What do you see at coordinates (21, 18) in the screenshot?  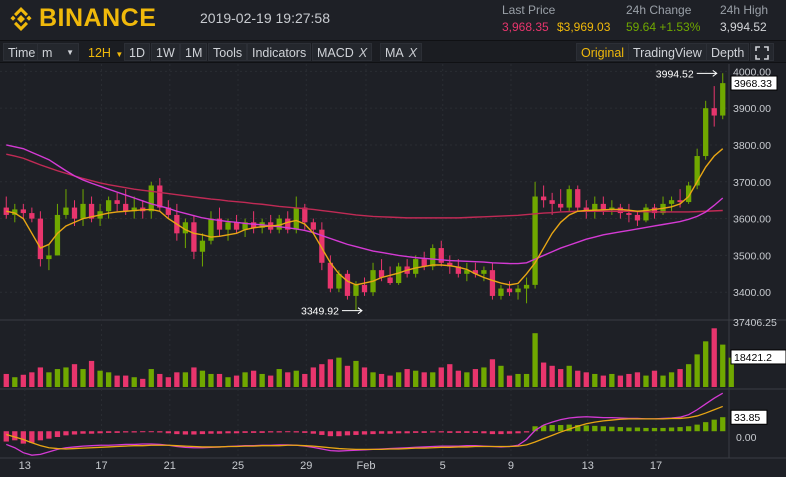 I see `binance-diamond-icon` at bounding box center [21, 18].